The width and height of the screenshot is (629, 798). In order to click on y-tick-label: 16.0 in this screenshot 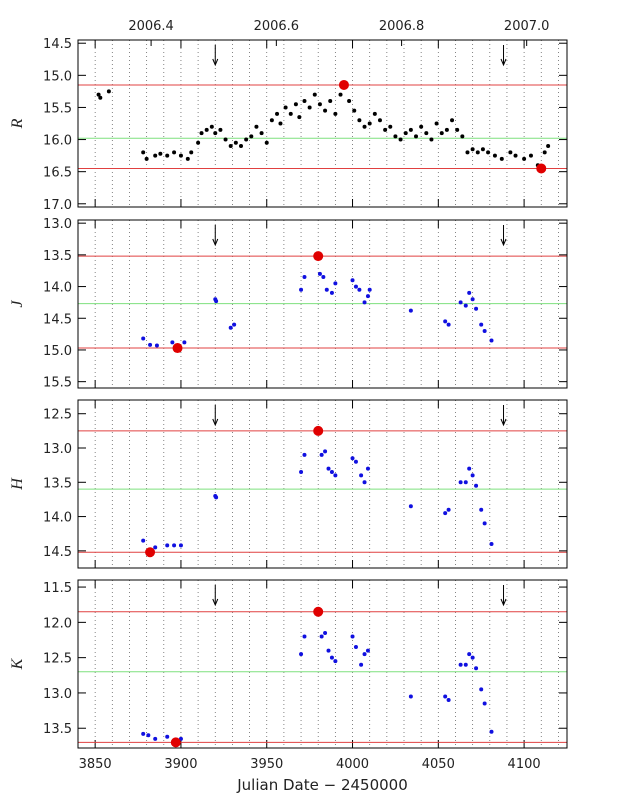, I will do `click(57, 141)`.